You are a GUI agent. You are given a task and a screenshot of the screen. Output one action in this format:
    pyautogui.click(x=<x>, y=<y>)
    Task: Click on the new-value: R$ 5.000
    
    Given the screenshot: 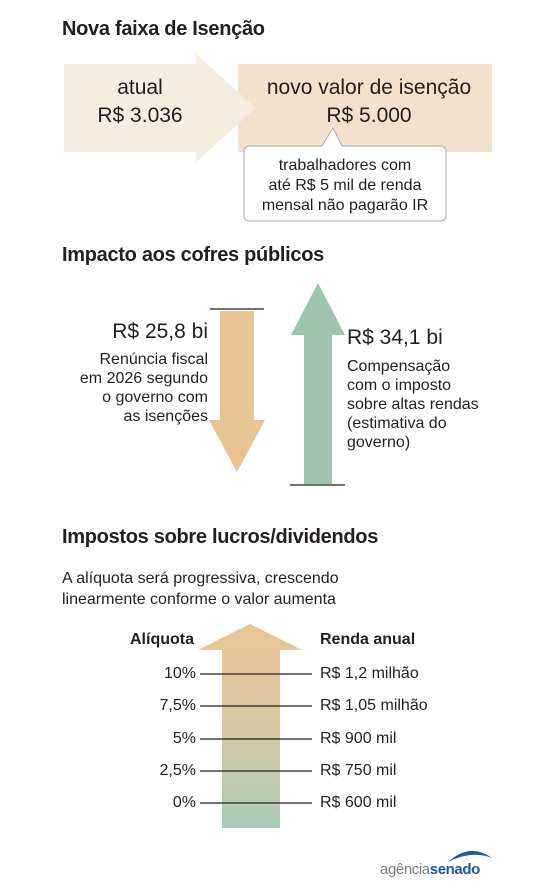 What is the action you would take?
    pyautogui.click(x=369, y=115)
    